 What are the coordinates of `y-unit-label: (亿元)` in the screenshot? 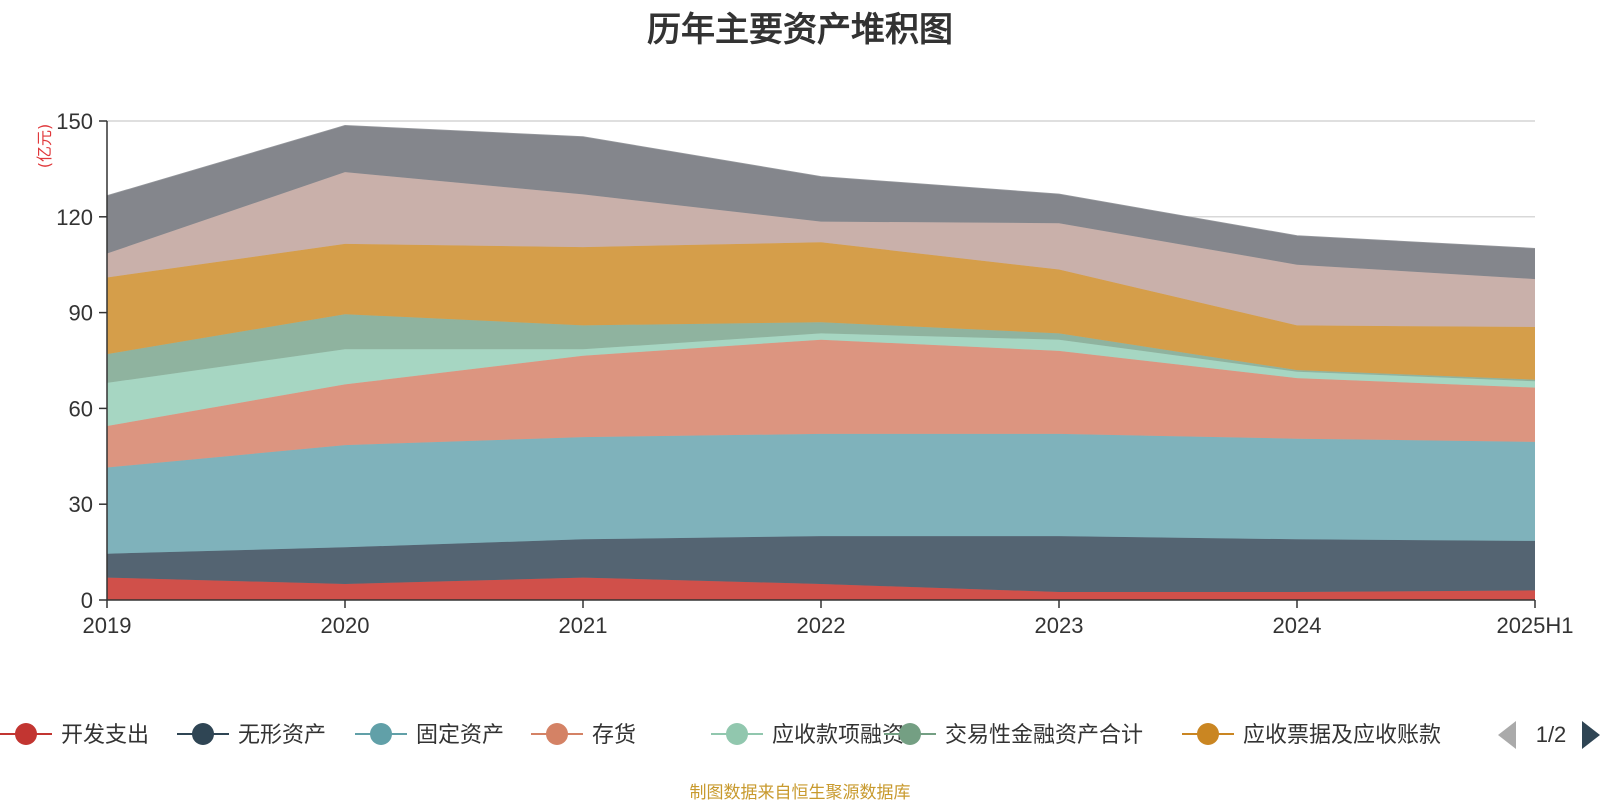 It's located at (44, 146).